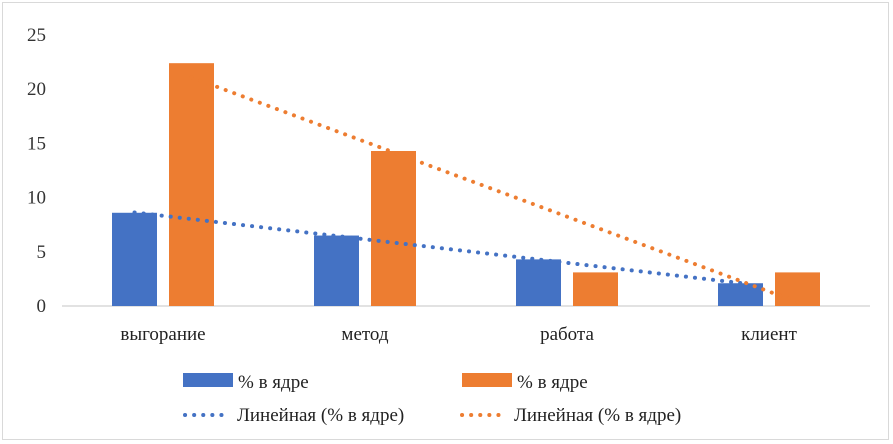  I want to click on y-axis: 0 5 10 15 20 25, so click(36, 171).